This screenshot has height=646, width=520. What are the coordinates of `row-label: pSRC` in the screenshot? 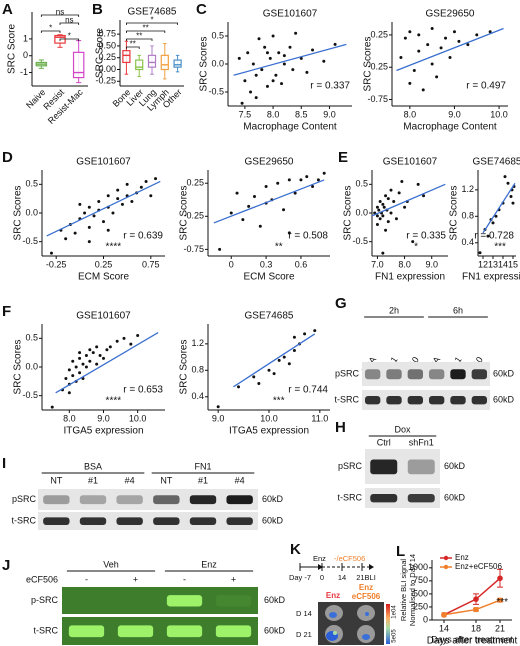 It's located at (347, 373).